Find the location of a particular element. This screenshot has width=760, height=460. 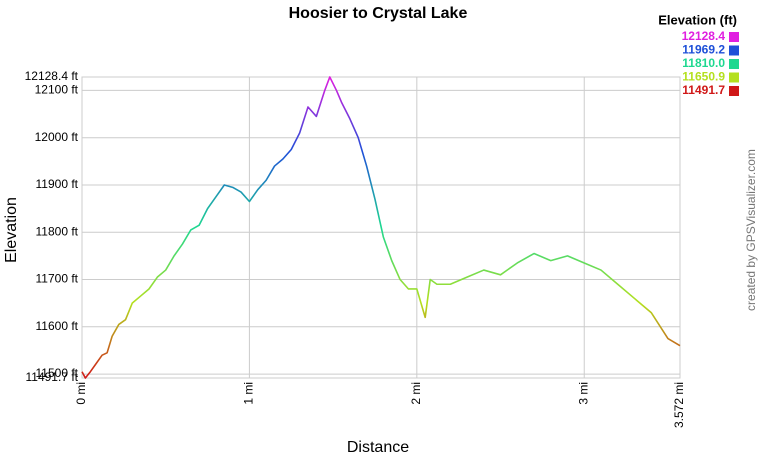

chart-title: Hoosier to Crystal Lake is located at coordinates (378, 13).